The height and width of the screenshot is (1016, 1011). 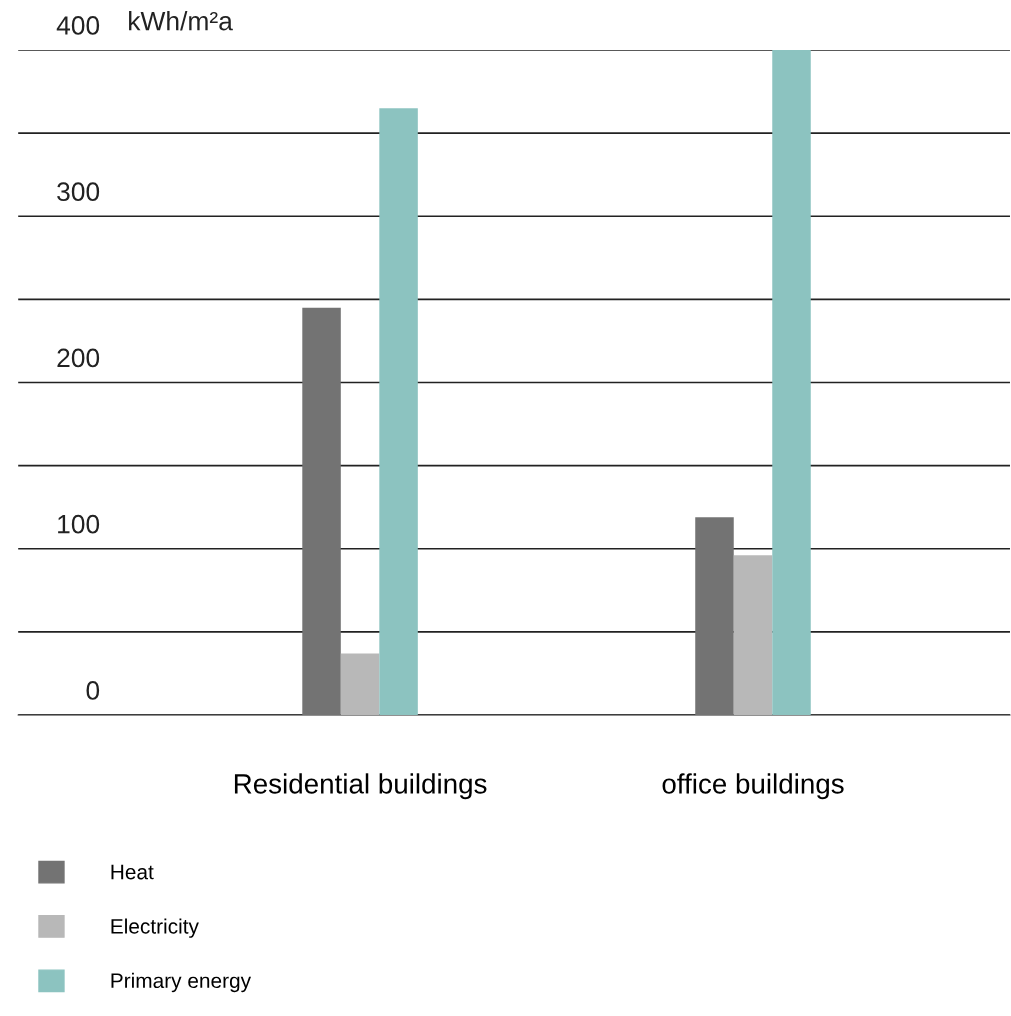 What do you see at coordinates (93, 690) in the screenshot?
I see `y-tick-label: 0` at bounding box center [93, 690].